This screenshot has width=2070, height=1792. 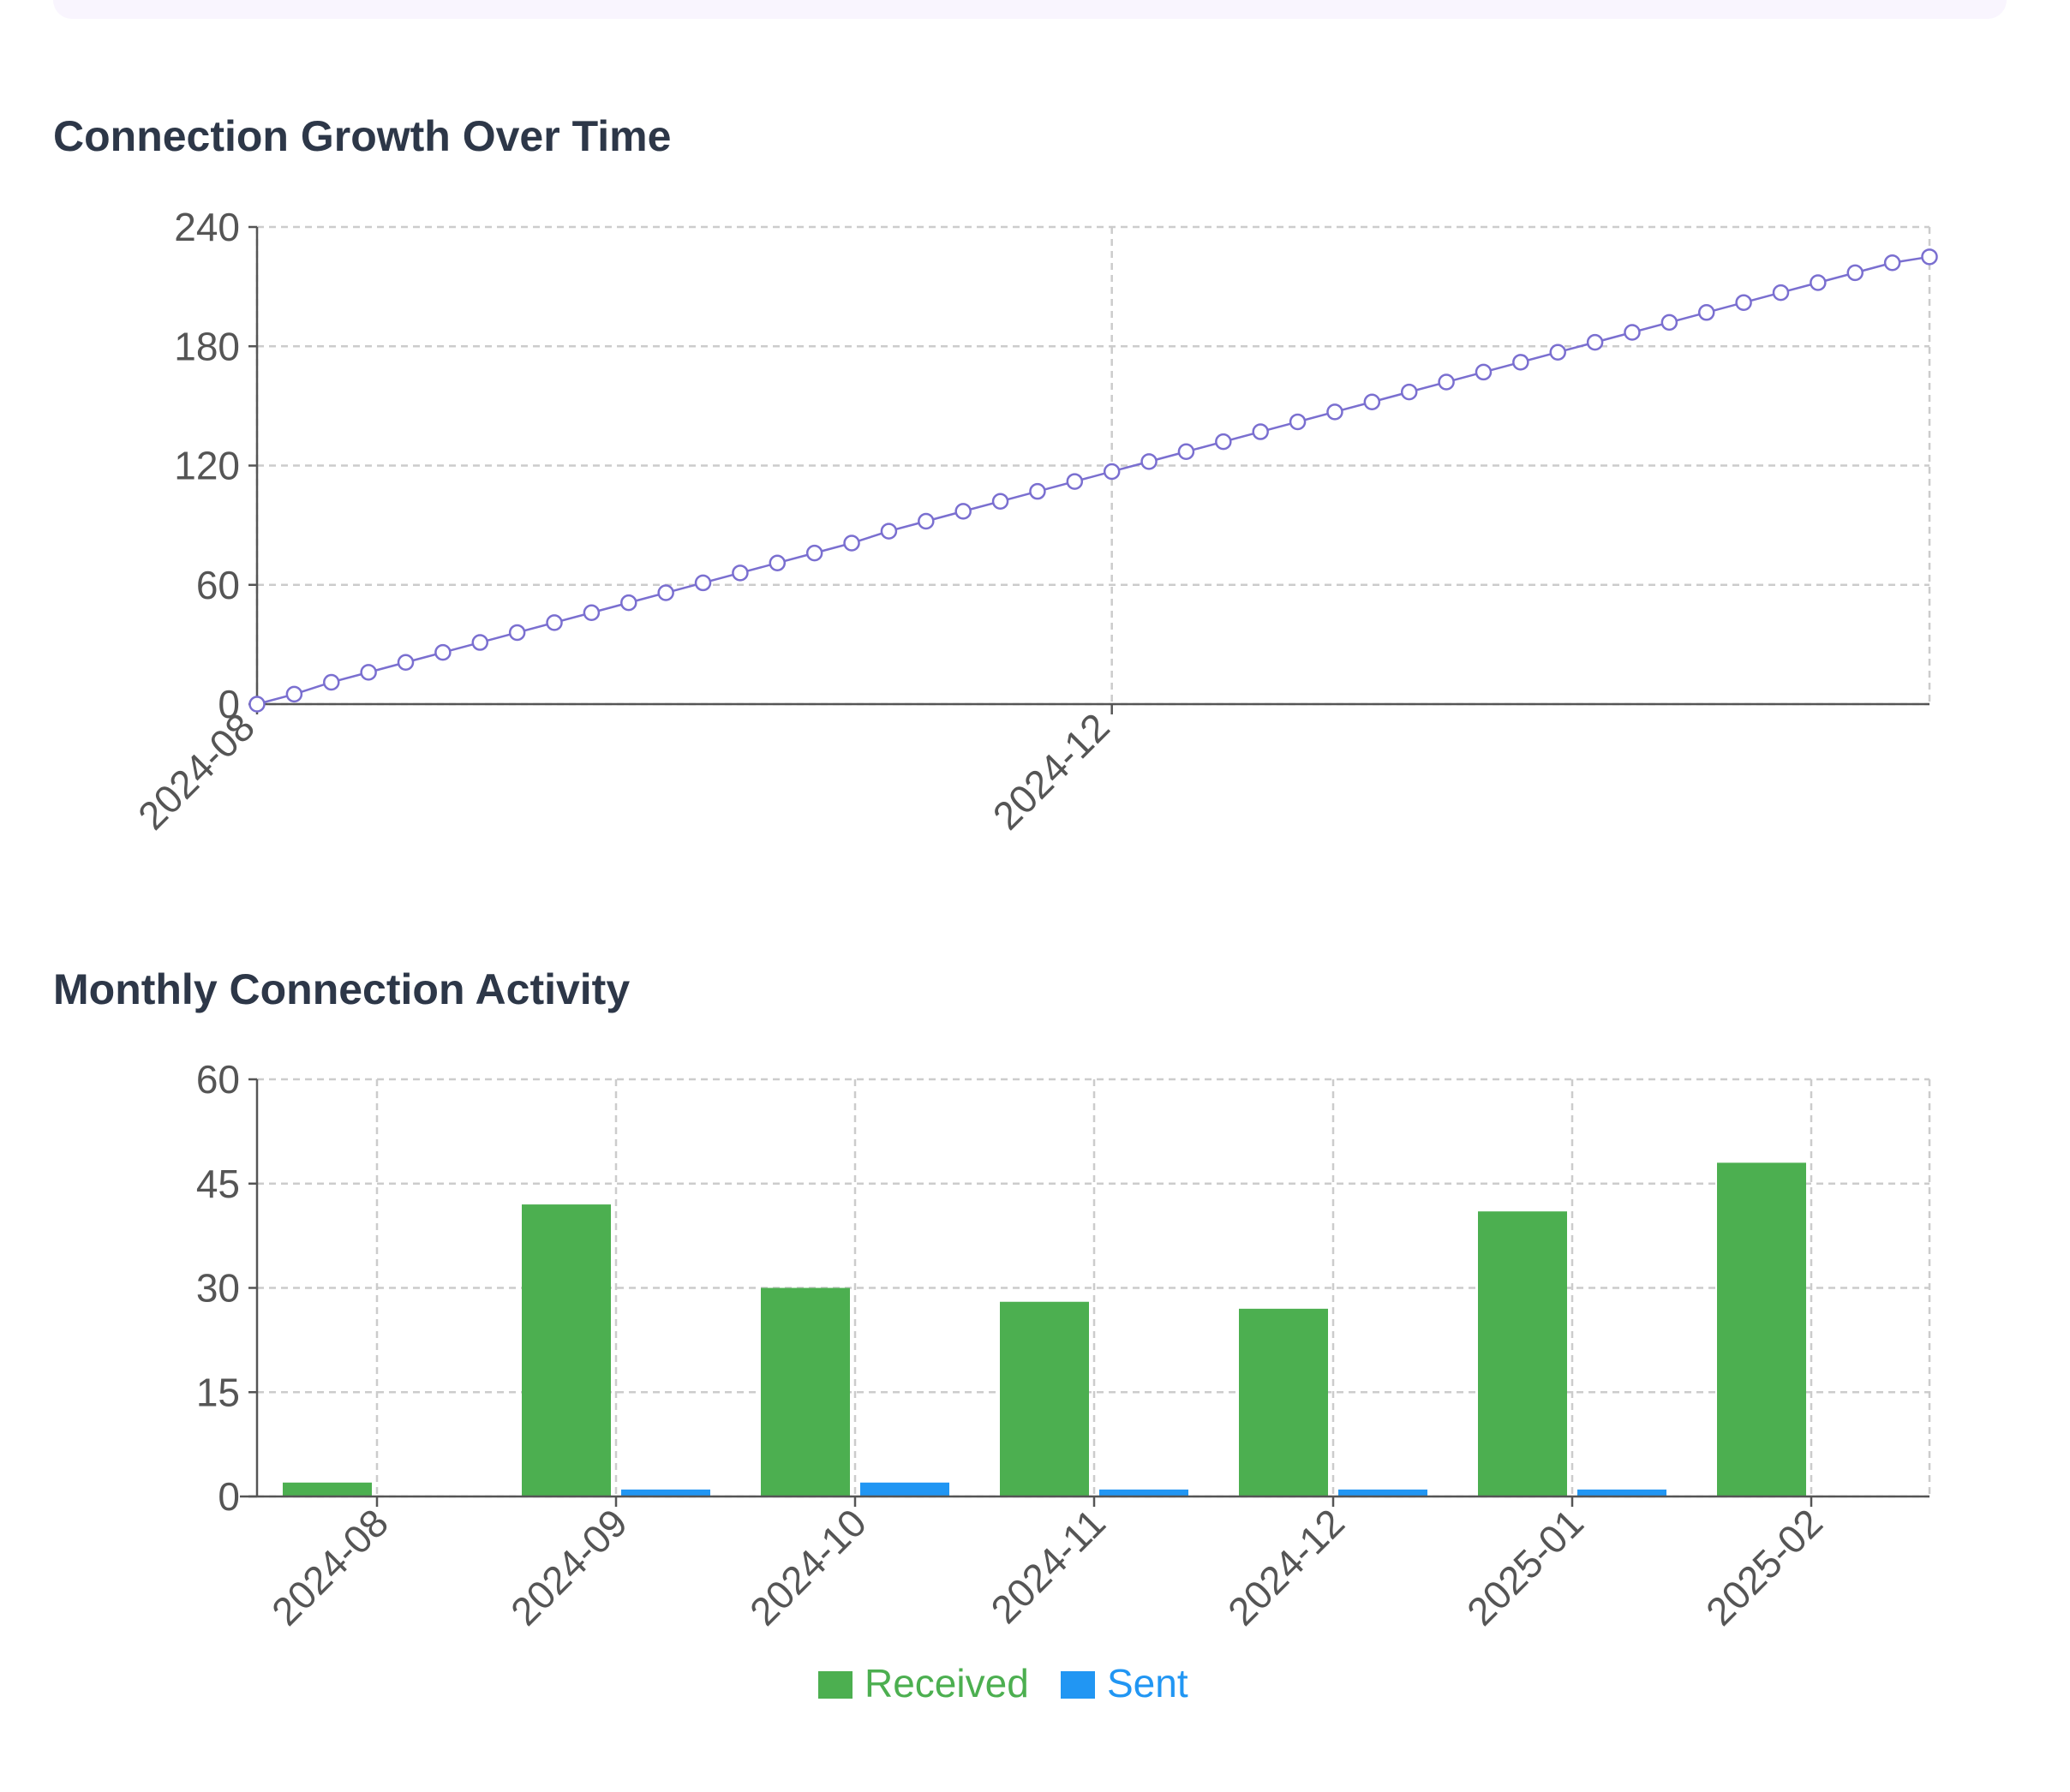 What do you see at coordinates (218, 1288) in the screenshot?
I see `y-tick-label: 30` at bounding box center [218, 1288].